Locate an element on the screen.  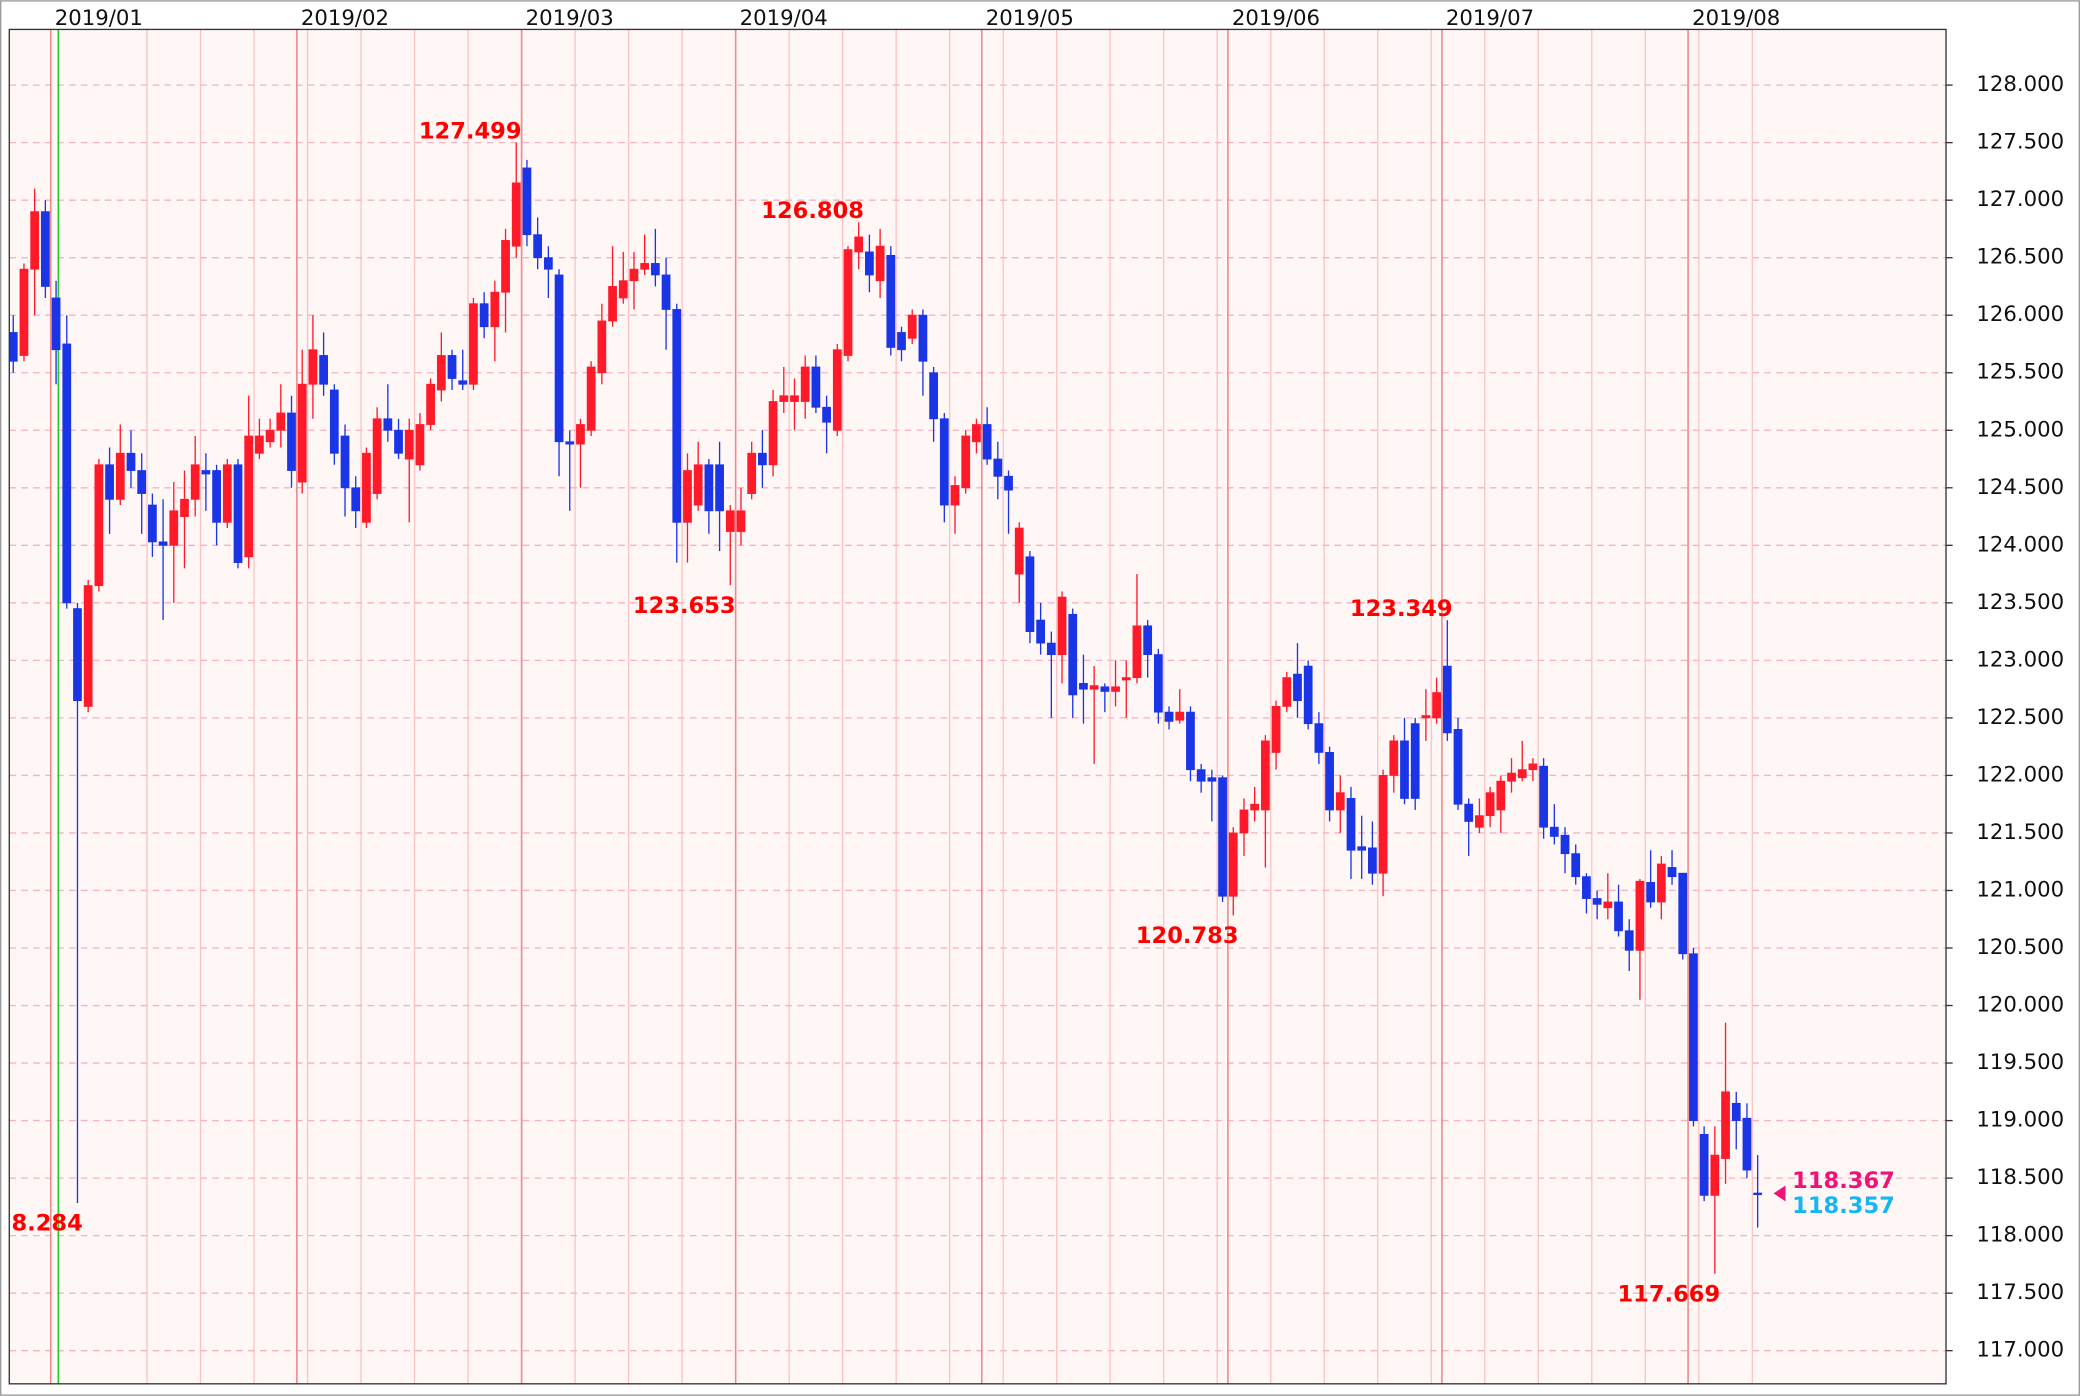
extreme-label: 118.284 is located at coordinates (41, 1224).